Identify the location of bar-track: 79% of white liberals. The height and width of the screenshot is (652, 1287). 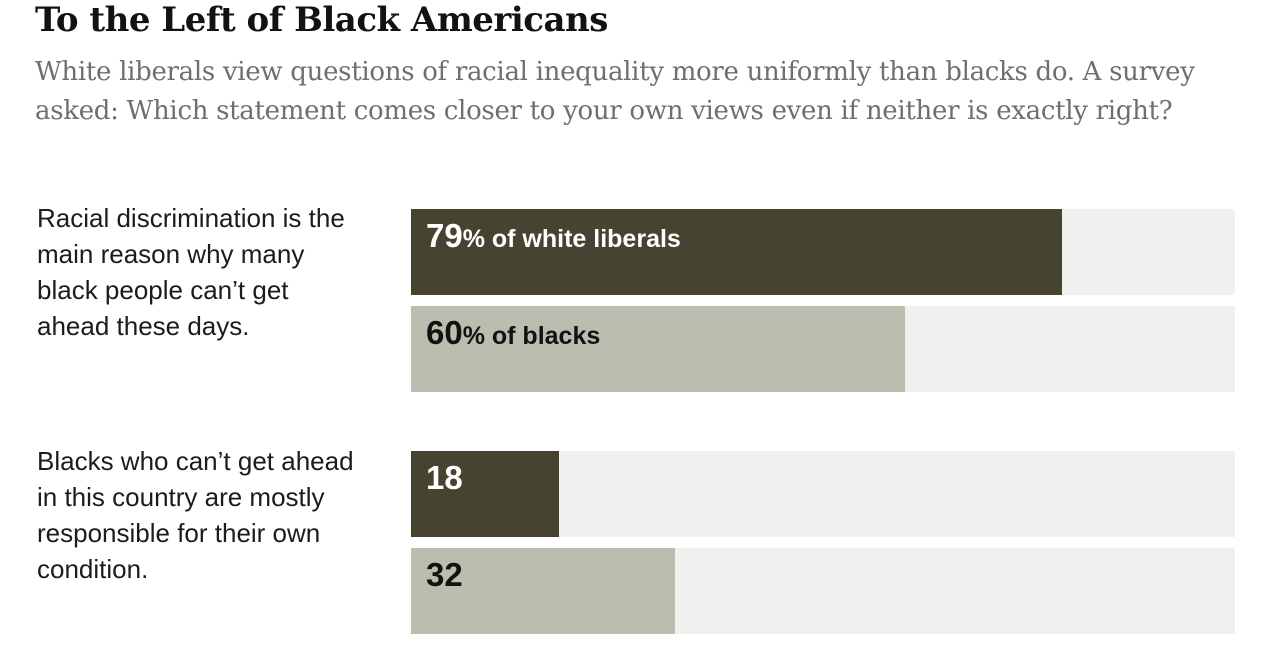
(823, 252).